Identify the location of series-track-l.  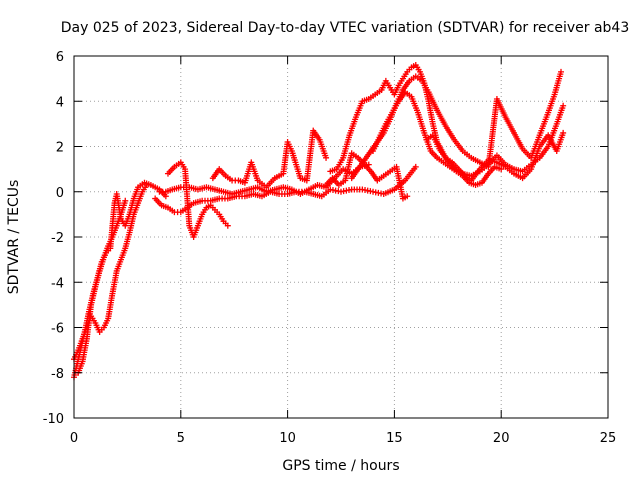
(367, 176).